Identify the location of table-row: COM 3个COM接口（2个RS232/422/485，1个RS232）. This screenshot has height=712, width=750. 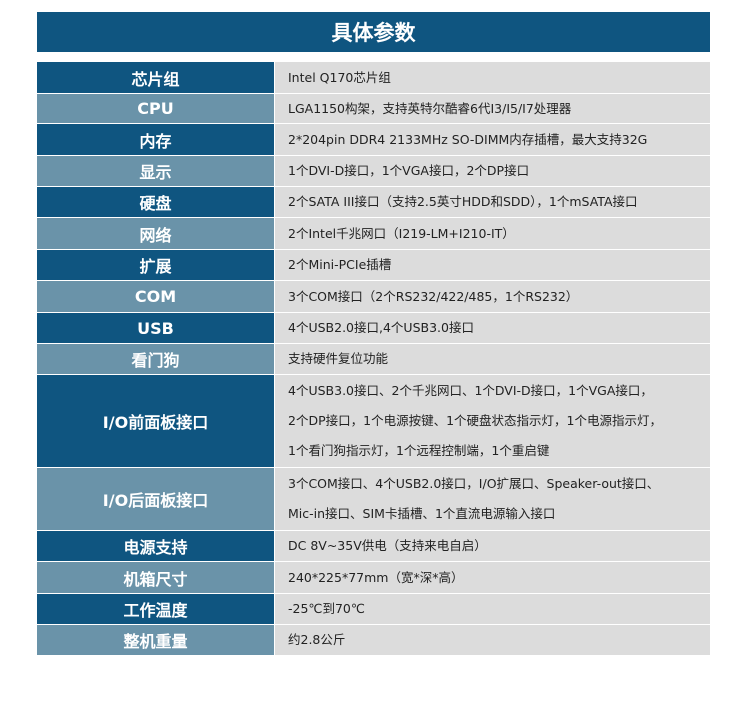
(373, 297).